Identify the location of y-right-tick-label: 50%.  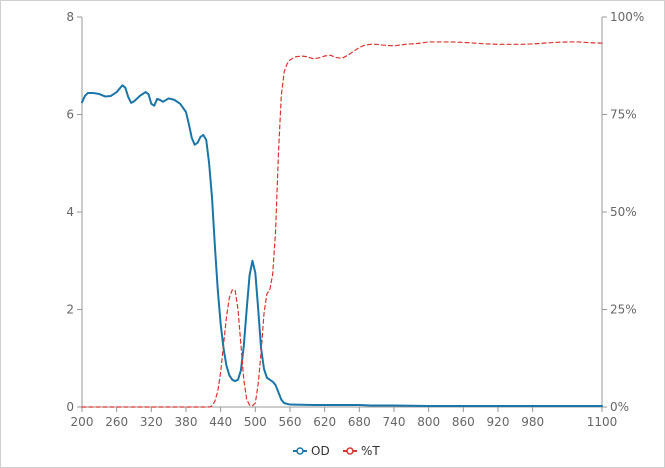
(623, 212).